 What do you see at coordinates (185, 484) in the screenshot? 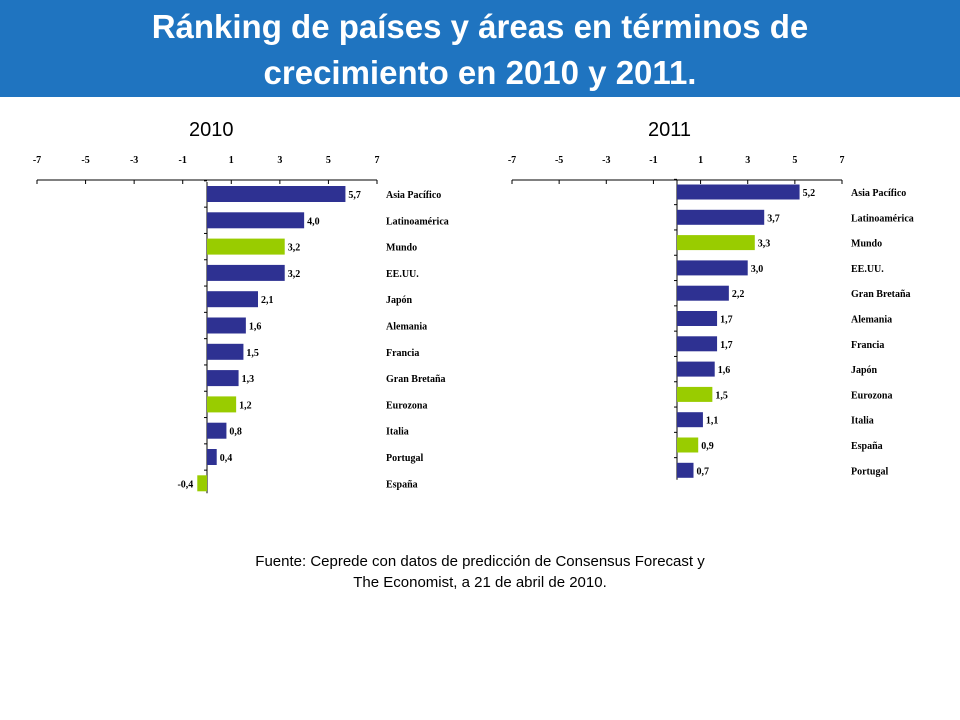
I see `value-label: -0,4` at bounding box center [185, 484].